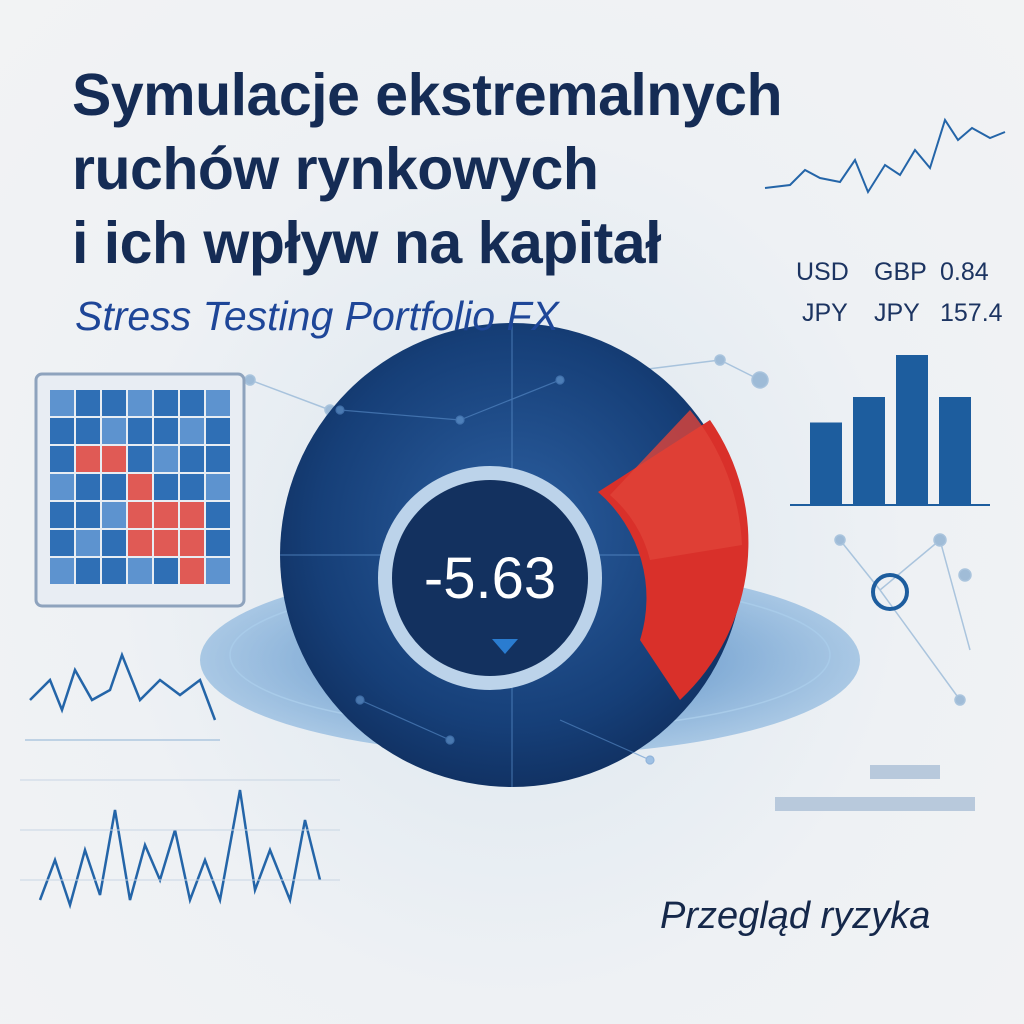  I want to click on heatmap-grid, so click(140, 487).